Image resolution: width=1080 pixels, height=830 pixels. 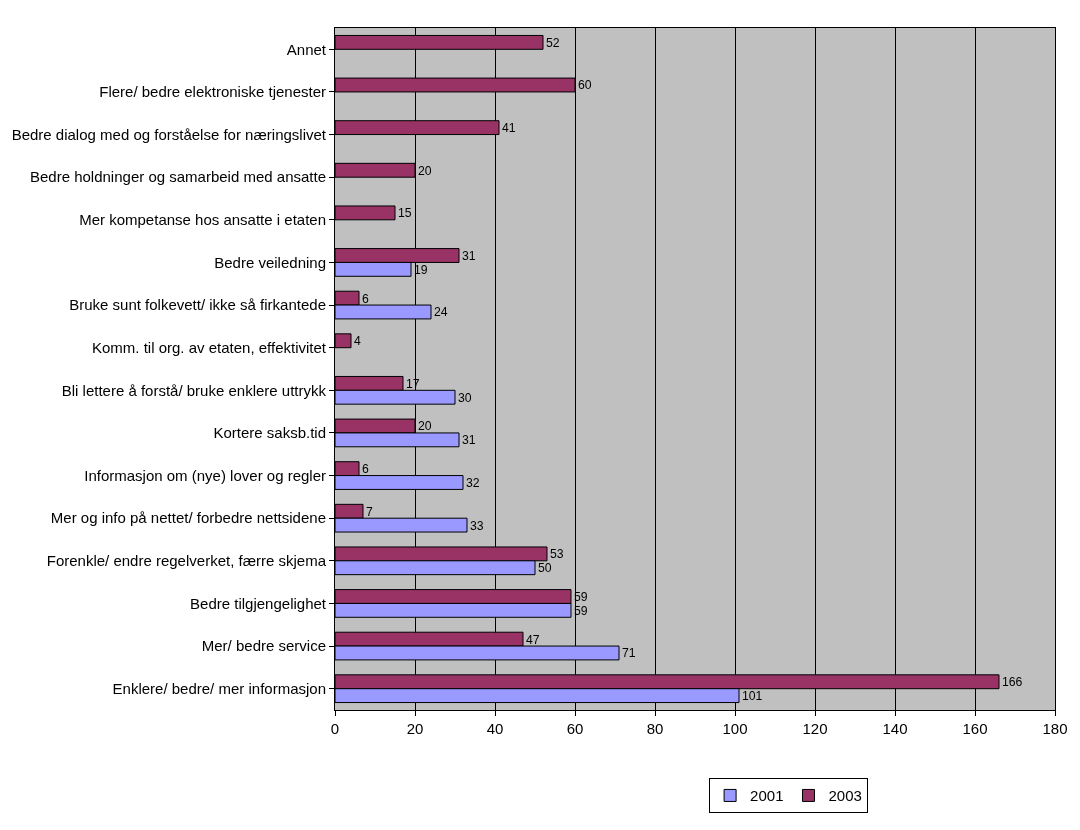 I want to click on legend-label: 2003, so click(x=845, y=796).